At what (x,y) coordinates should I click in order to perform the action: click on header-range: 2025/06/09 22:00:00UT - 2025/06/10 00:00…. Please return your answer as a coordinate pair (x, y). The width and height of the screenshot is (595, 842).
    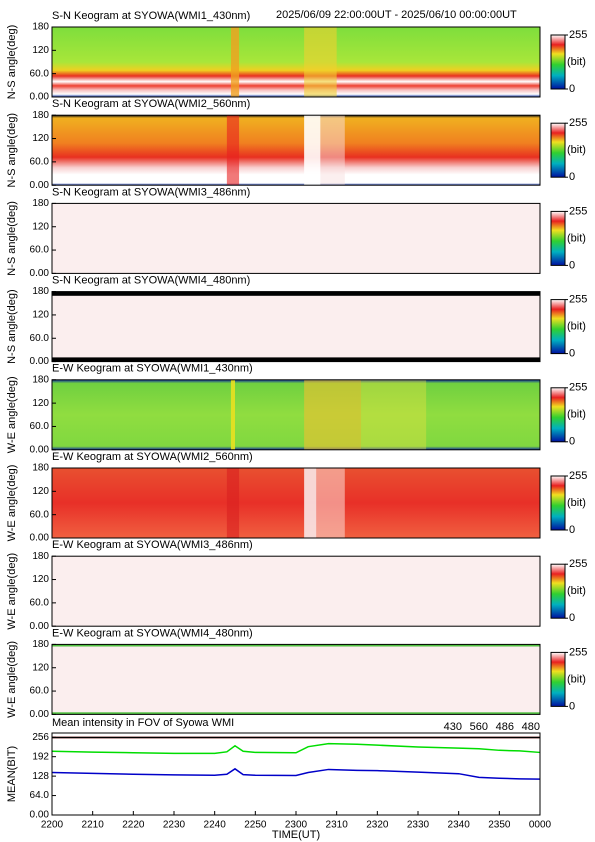
    Looking at the image, I should click on (396, 15).